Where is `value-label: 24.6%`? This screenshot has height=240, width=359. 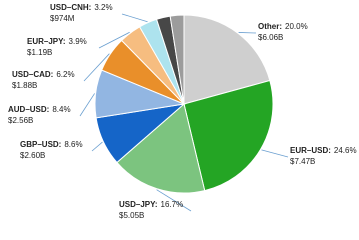 value-label: 24.6% is located at coordinates (345, 150).